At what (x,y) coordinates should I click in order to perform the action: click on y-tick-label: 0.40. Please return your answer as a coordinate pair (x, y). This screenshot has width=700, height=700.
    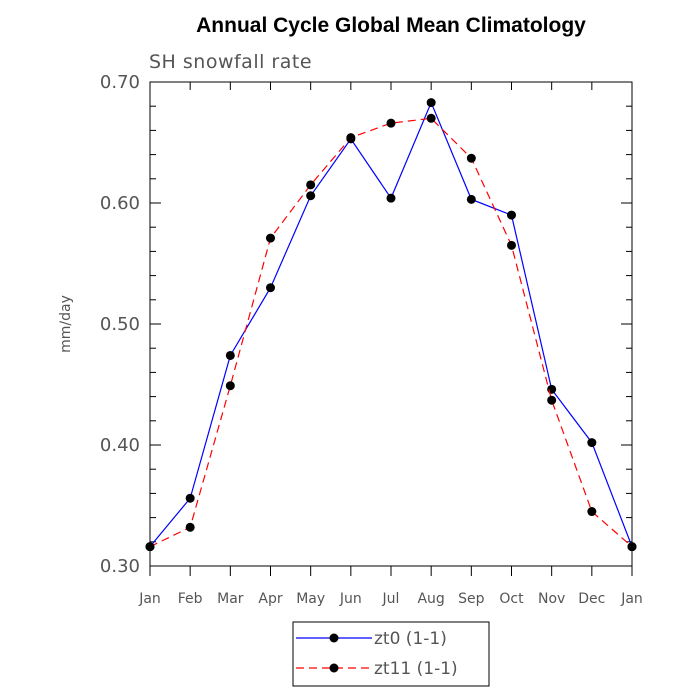
    Looking at the image, I should click on (120, 445).